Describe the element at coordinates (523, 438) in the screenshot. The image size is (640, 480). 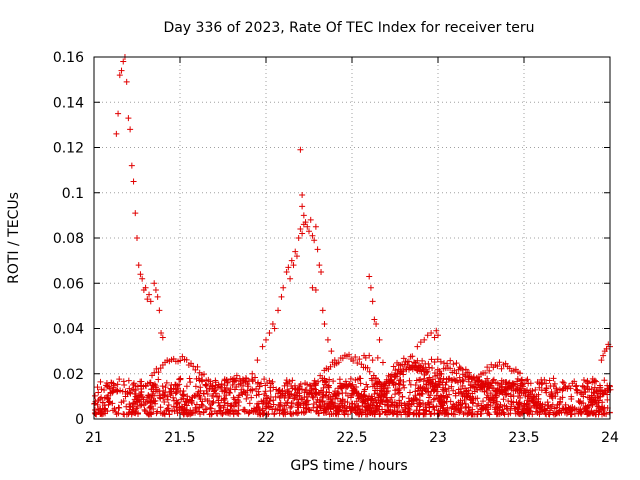
I see `x-tick-label: 23.5` at that location.